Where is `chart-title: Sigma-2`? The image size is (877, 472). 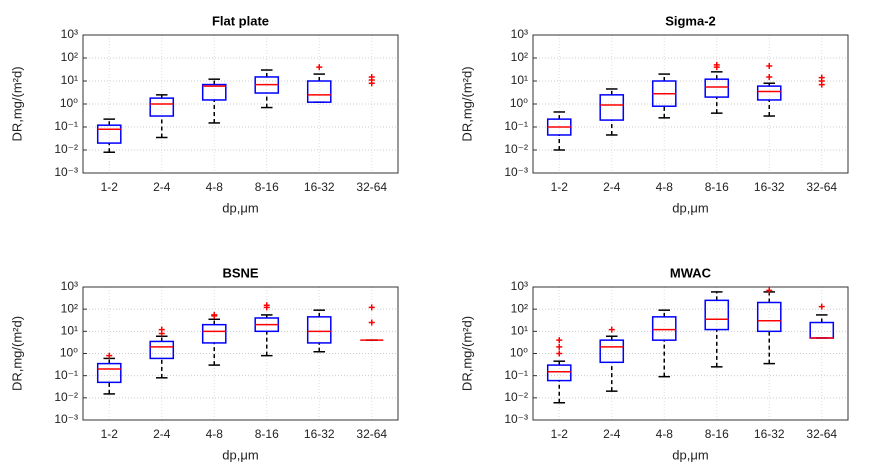 chart-title: Sigma-2 is located at coordinates (690, 20).